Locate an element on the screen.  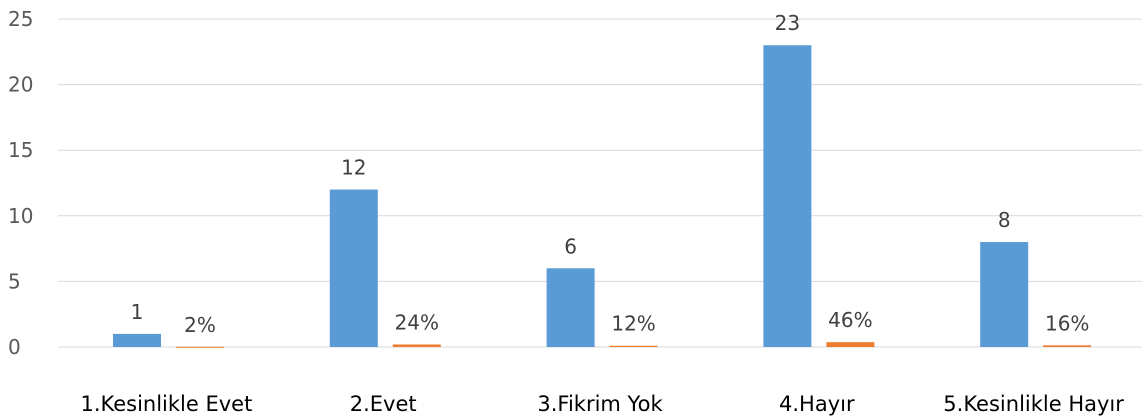
x-category-label: 1.Kesinlikle Evet is located at coordinates (166, 404).